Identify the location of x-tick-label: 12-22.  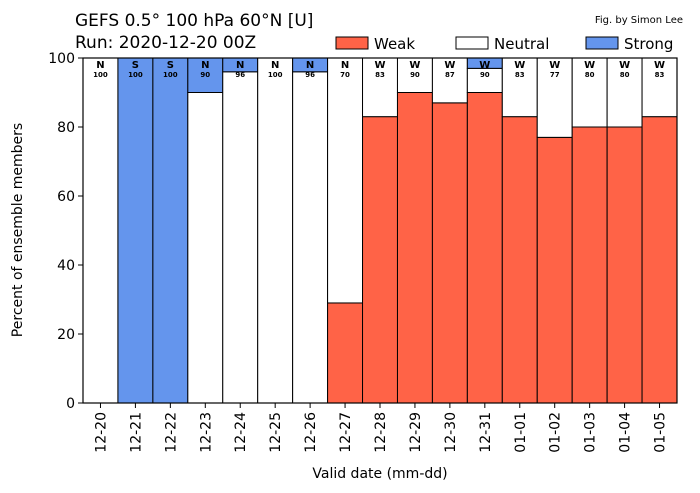
(171, 432).